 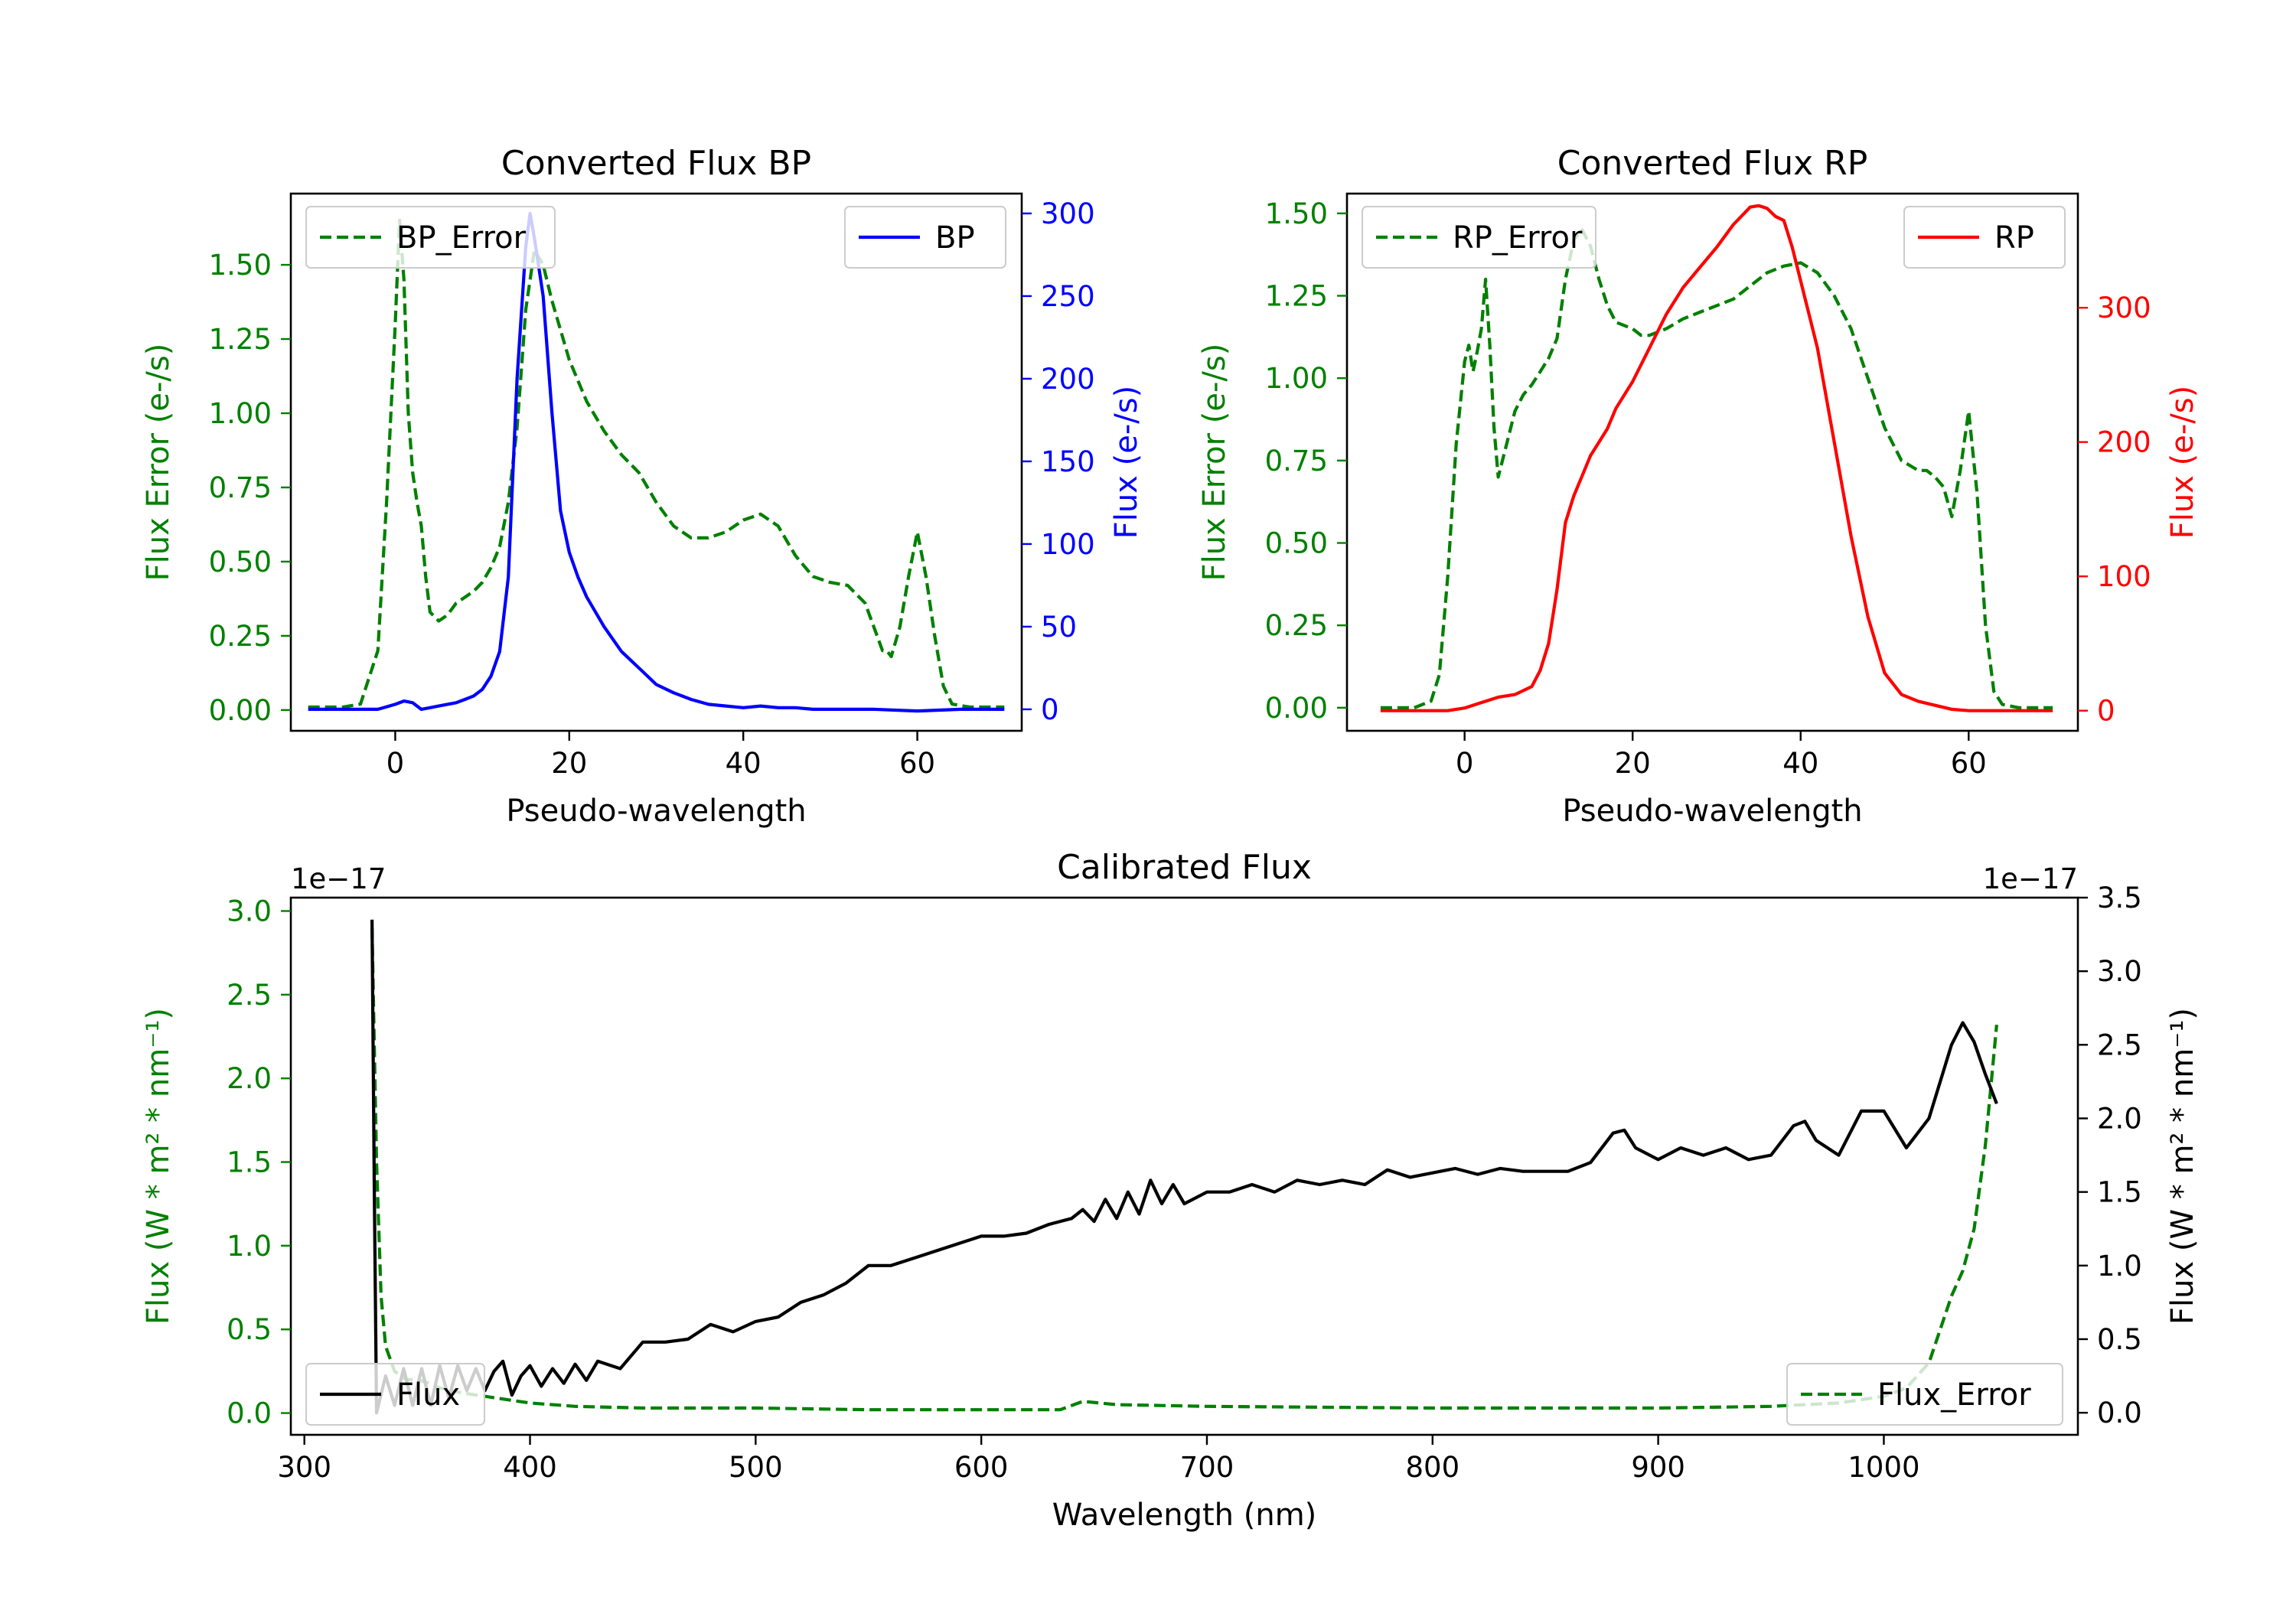 What do you see at coordinates (2119, 1044) in the screenshot?
I see `y-right-tick-label: 2.5` at bounding box center [2119, 1044].